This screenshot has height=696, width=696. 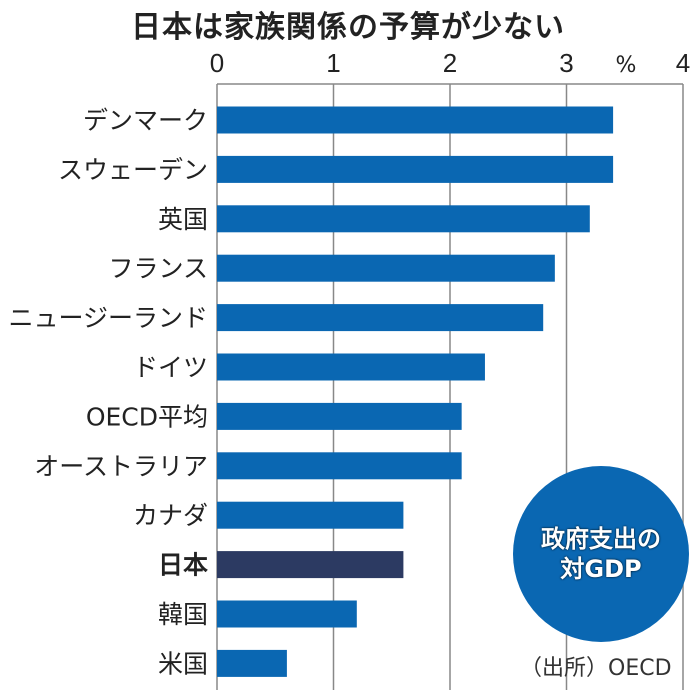 I want to click on category-label: 韓国, so click(x=183, y=614).